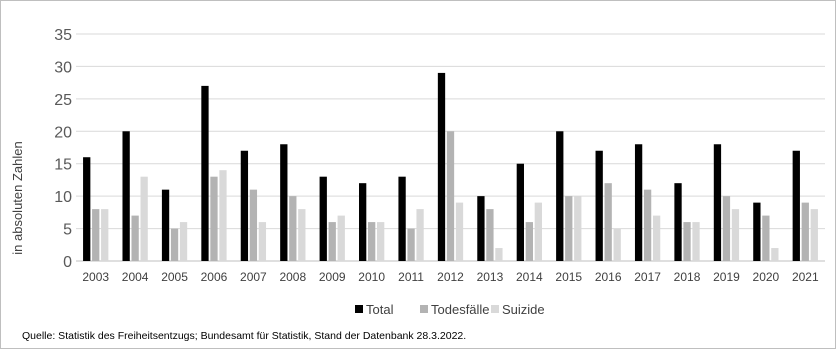  I want to click on x-tick-label: 2004, so click(135, 277).